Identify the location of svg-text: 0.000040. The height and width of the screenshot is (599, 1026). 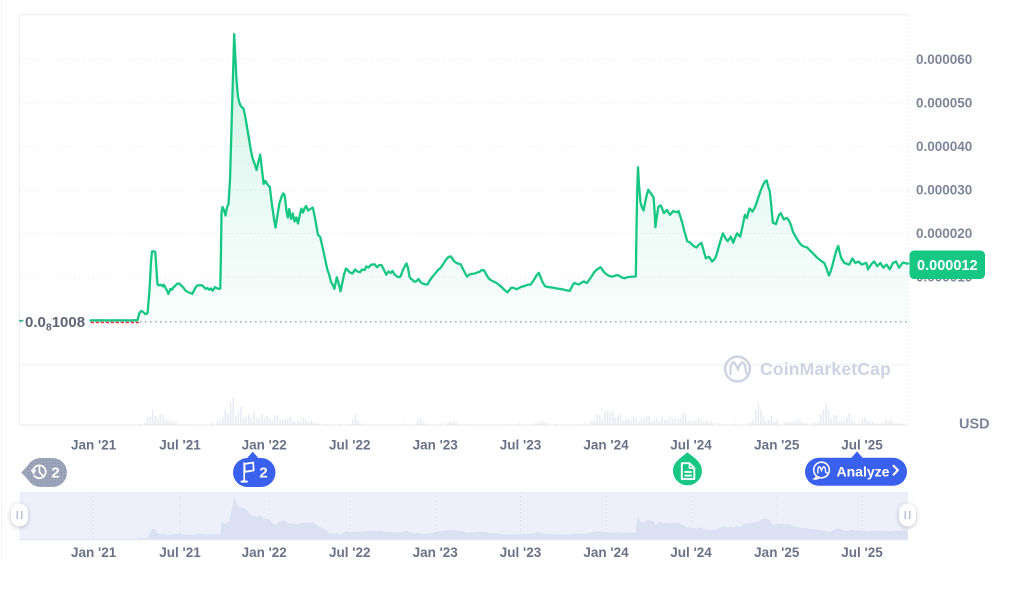
(944, 146).